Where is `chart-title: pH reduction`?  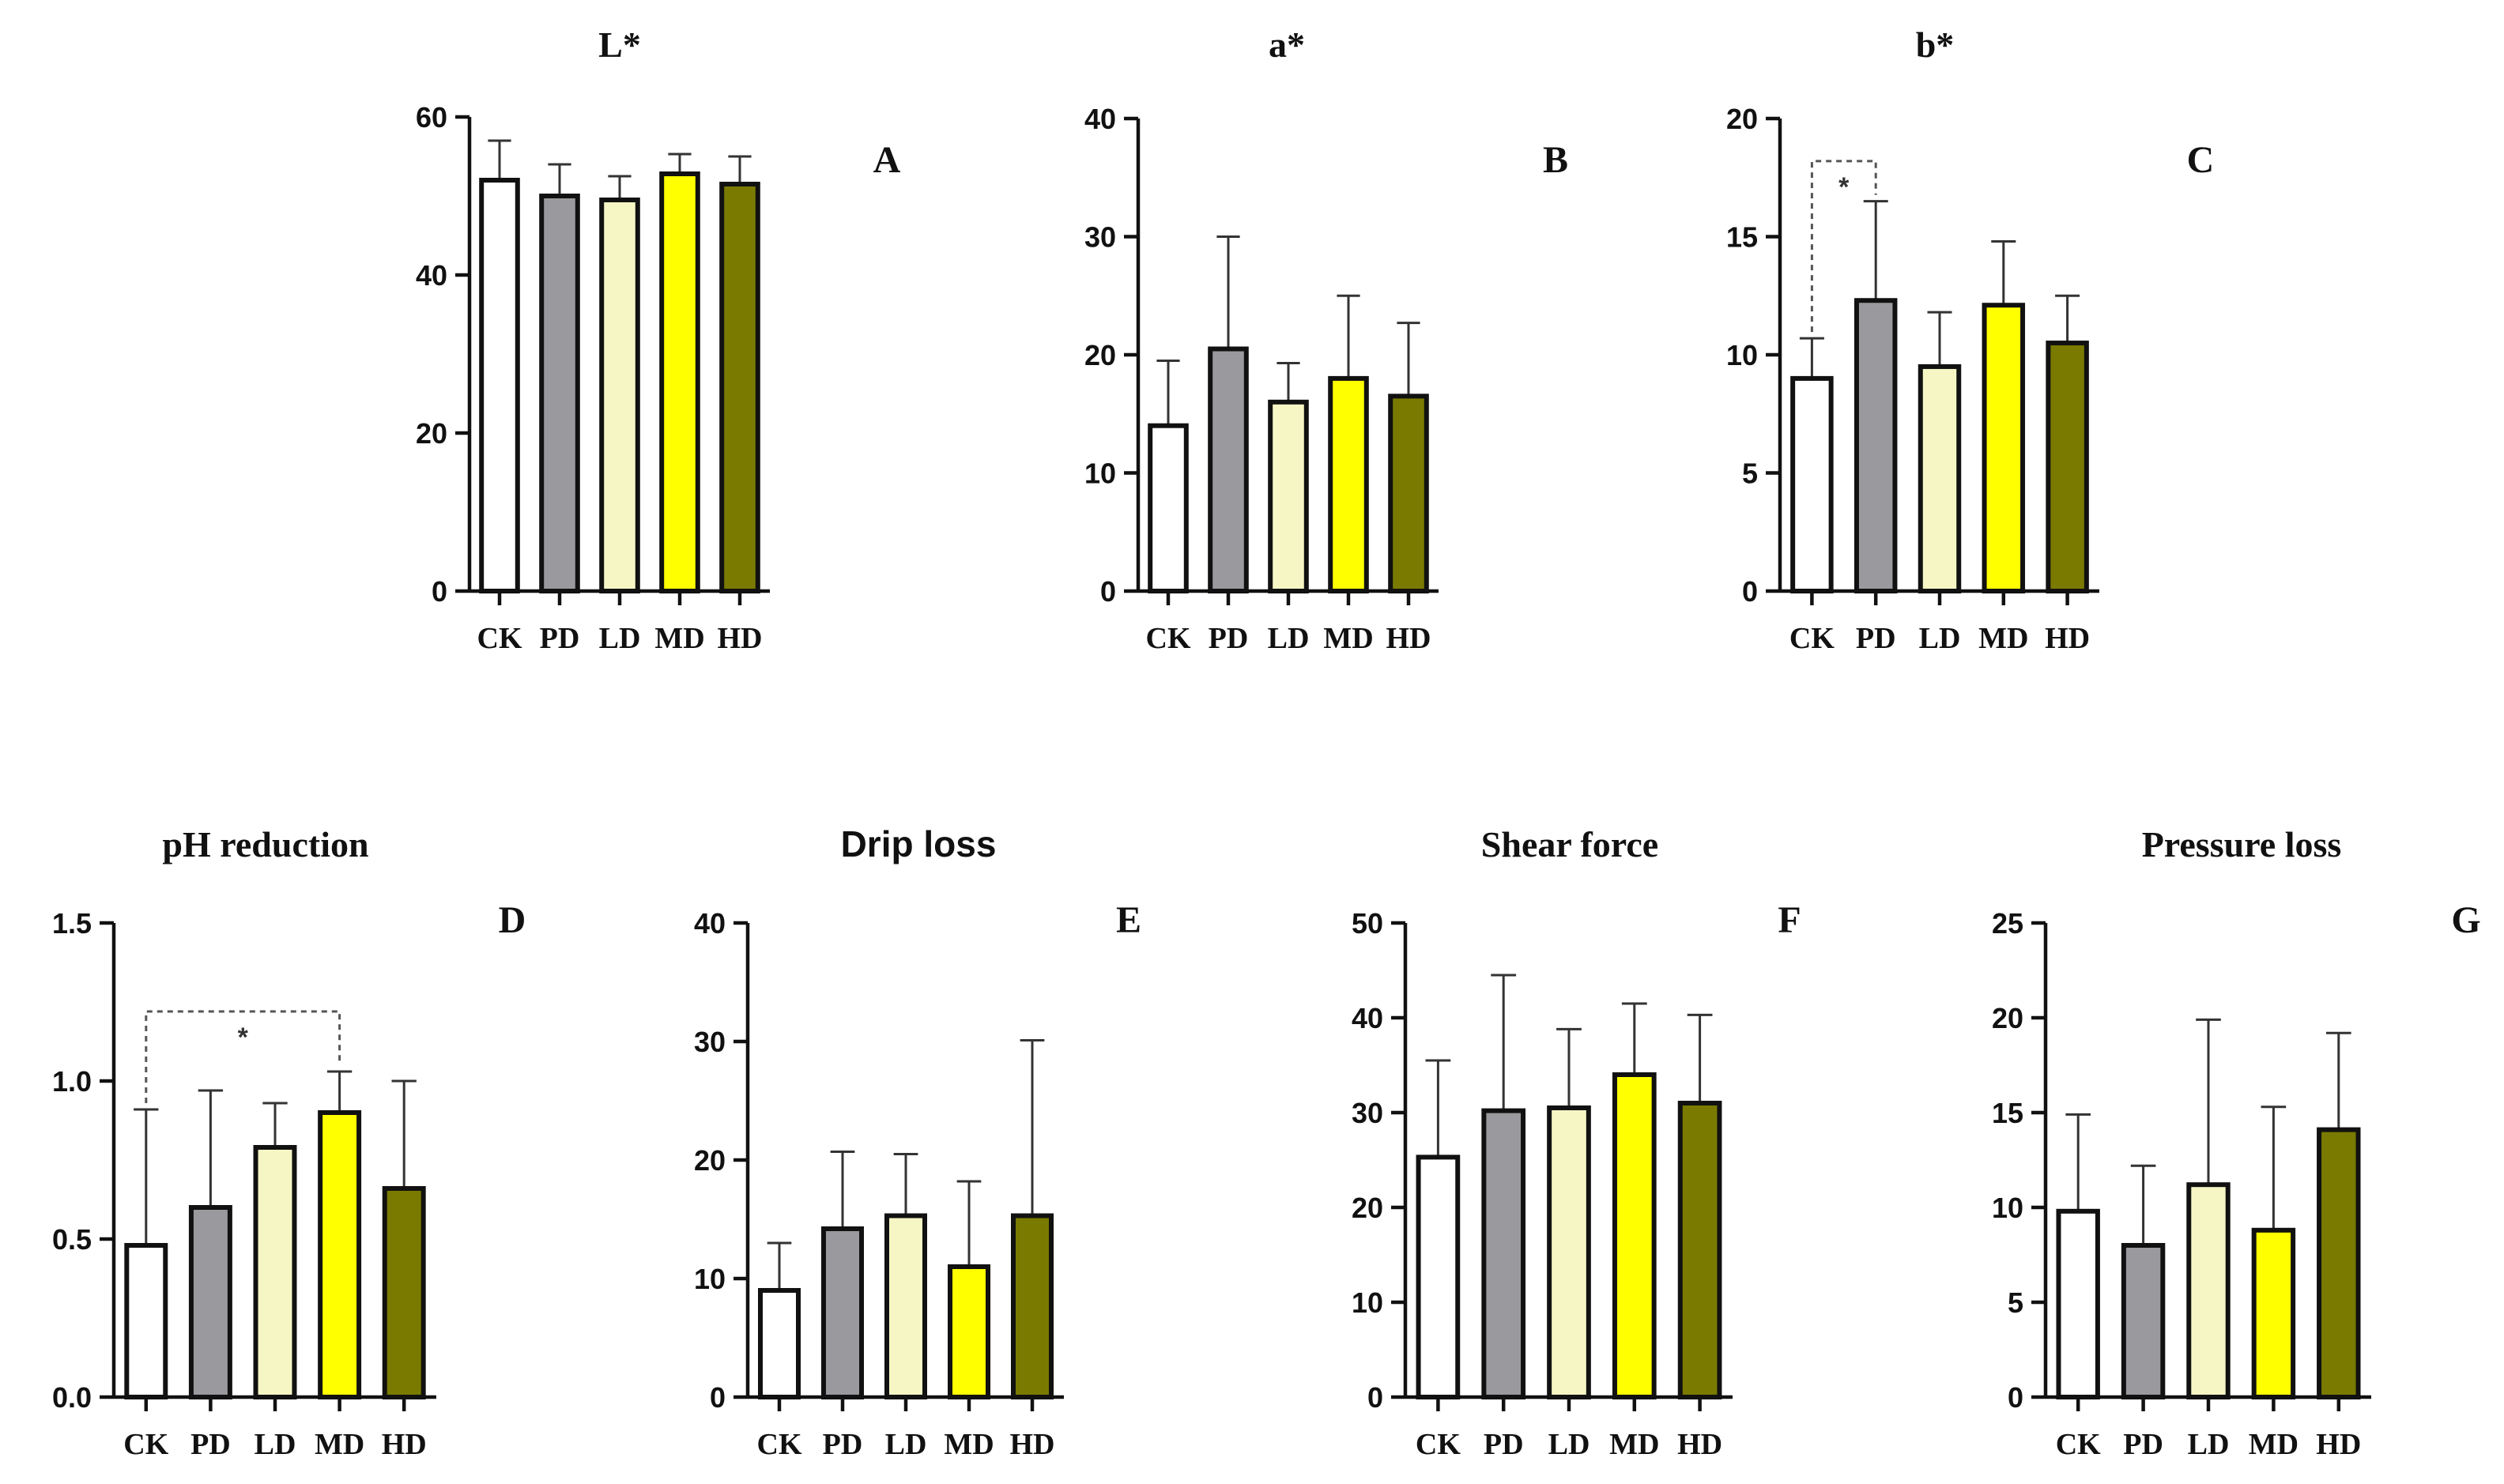
chart-title: pH reduction is located at coordinates (265, 844).